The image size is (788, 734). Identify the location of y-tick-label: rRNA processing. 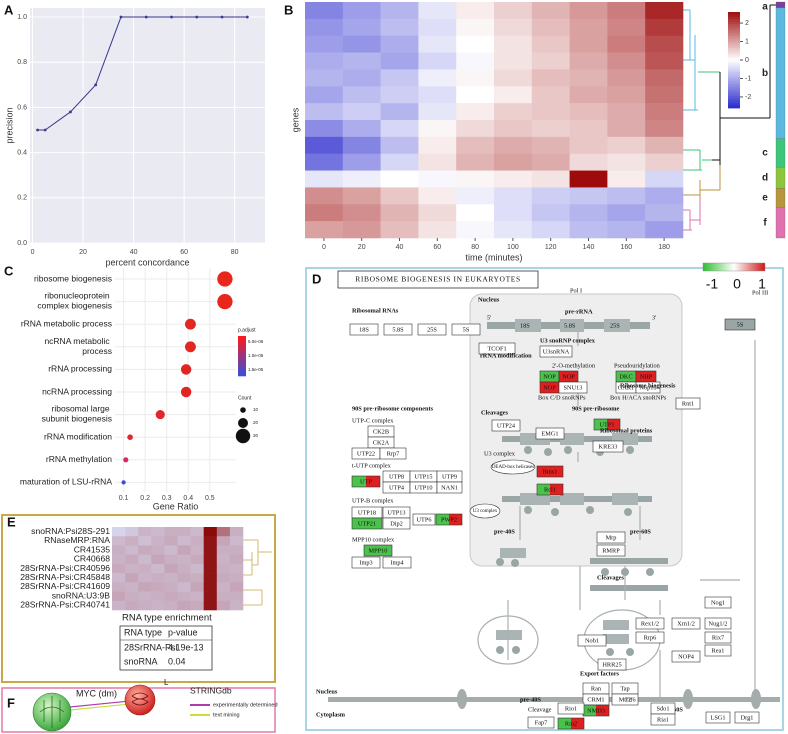
(80, 369).